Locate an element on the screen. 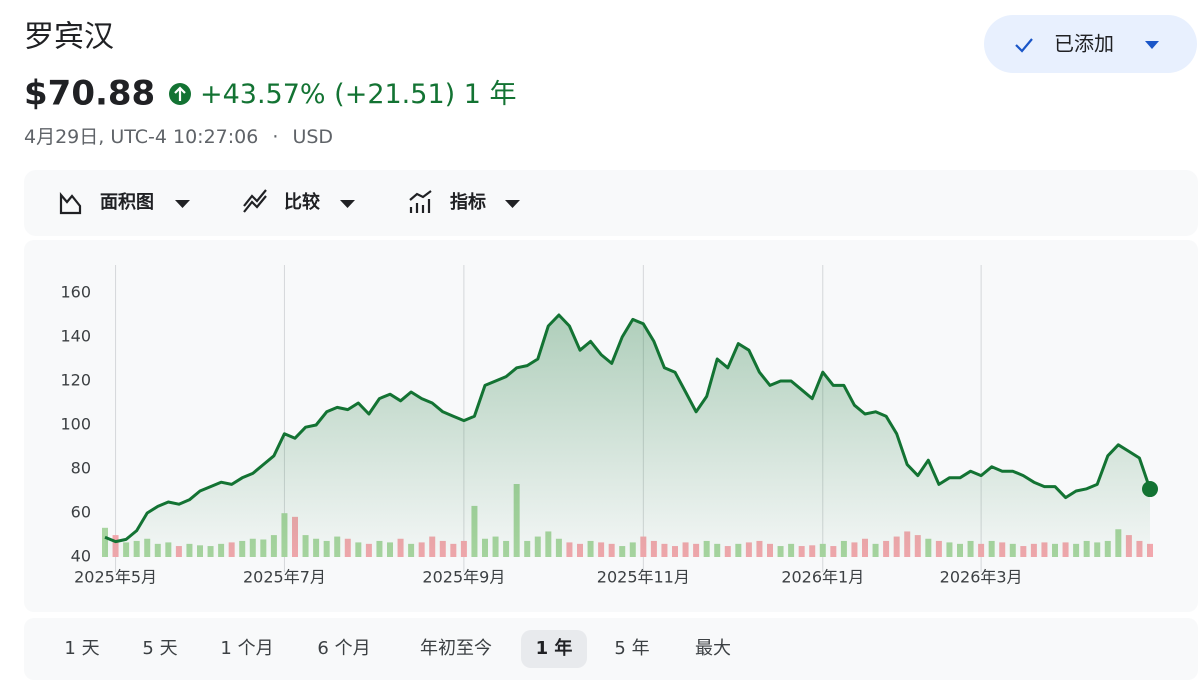 The width and height of the screenshot is (1200, 680). y-tick-label: 160 is located at coordinates (75, 291).